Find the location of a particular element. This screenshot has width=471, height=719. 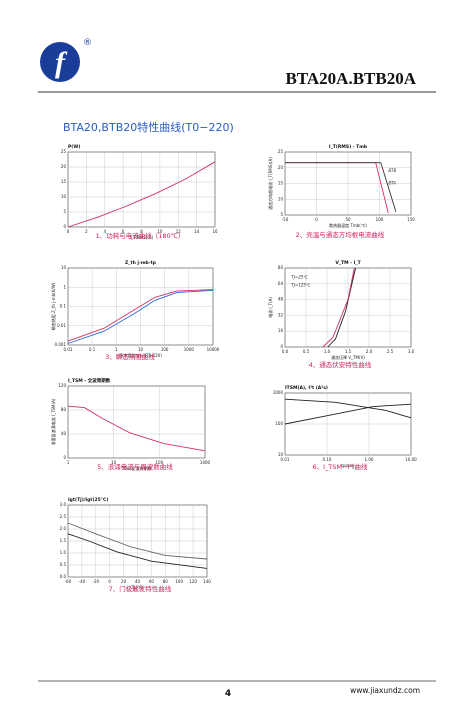

x-tick-label: 10.00 is located at coordinates (411, 459).